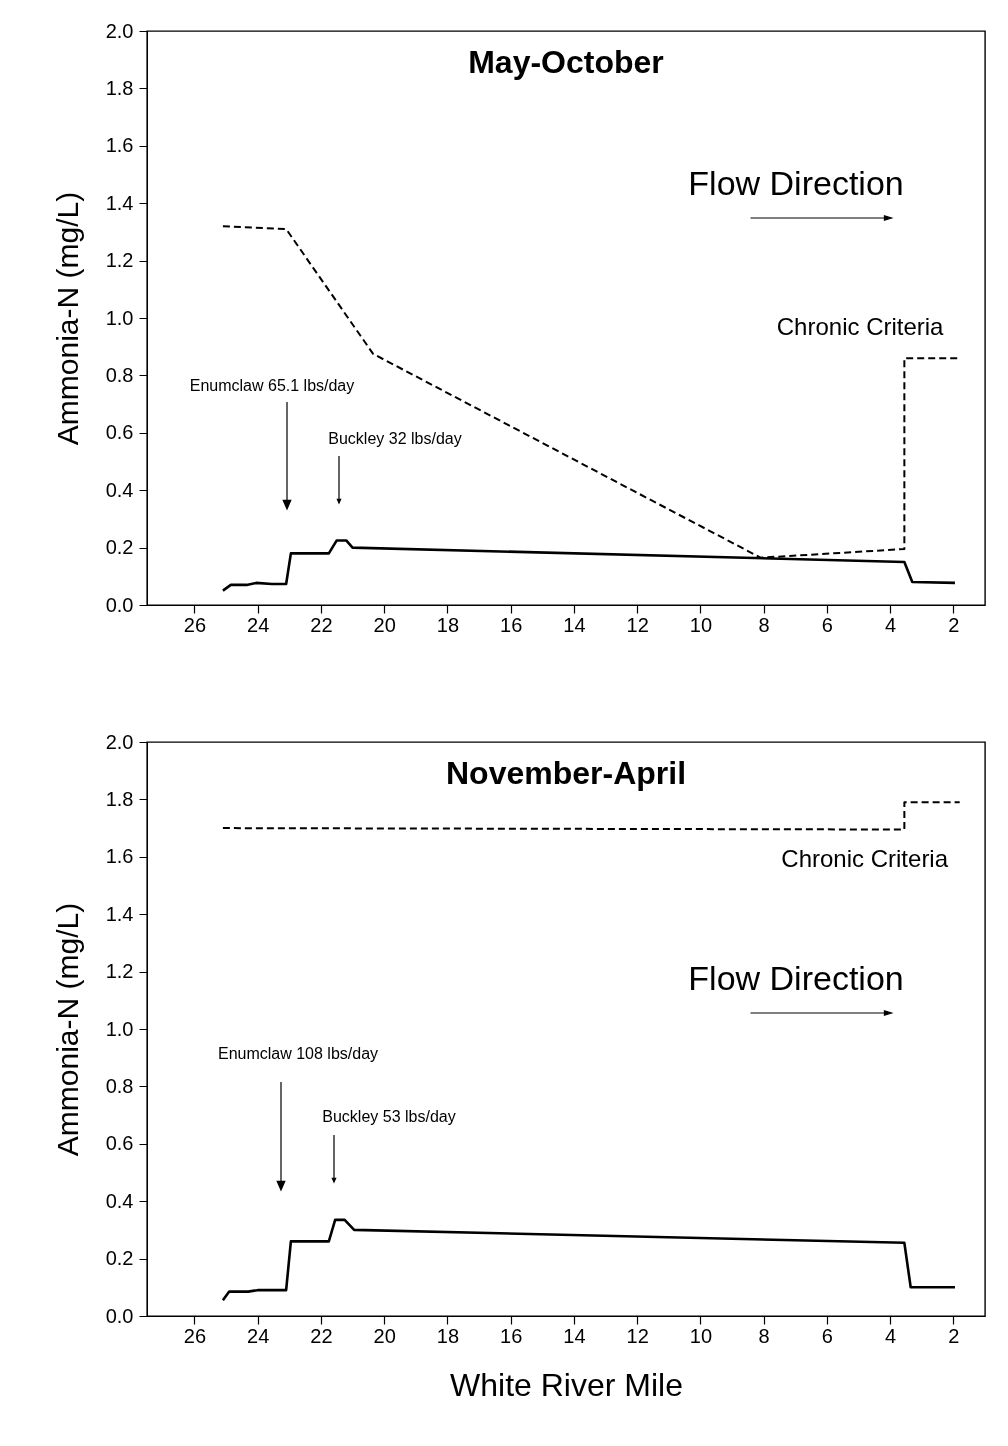 This screenshot has width=1008, height=1446. What do you see at coordinates (566, 62) in the screenshot?
I see `chart-title: May-October` at bounding box center [566, 62].